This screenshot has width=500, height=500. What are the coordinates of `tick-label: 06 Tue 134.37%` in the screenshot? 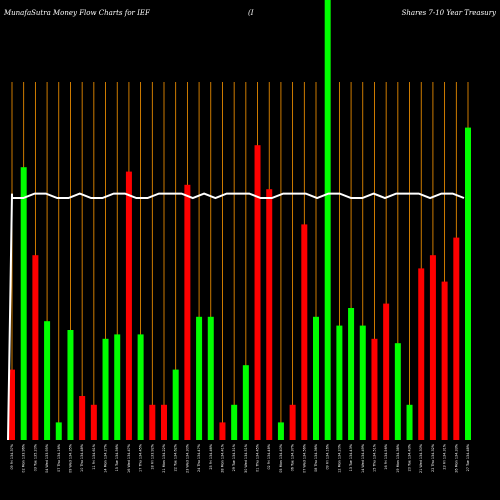 It's located at (293, 457).